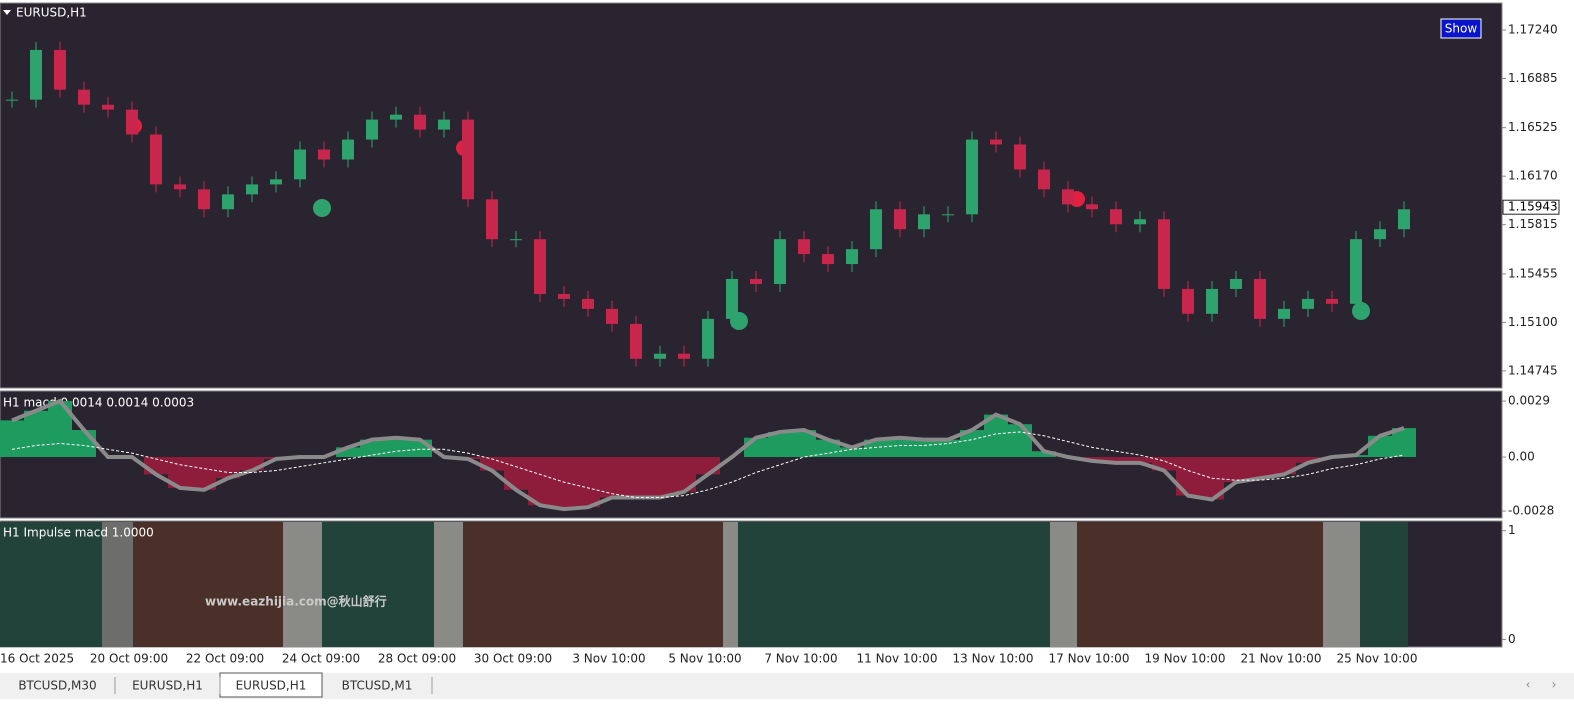 The image size is (1574, 711). I want to click on x-tick-label: 30 Oct 09:00, so click(513, 659).